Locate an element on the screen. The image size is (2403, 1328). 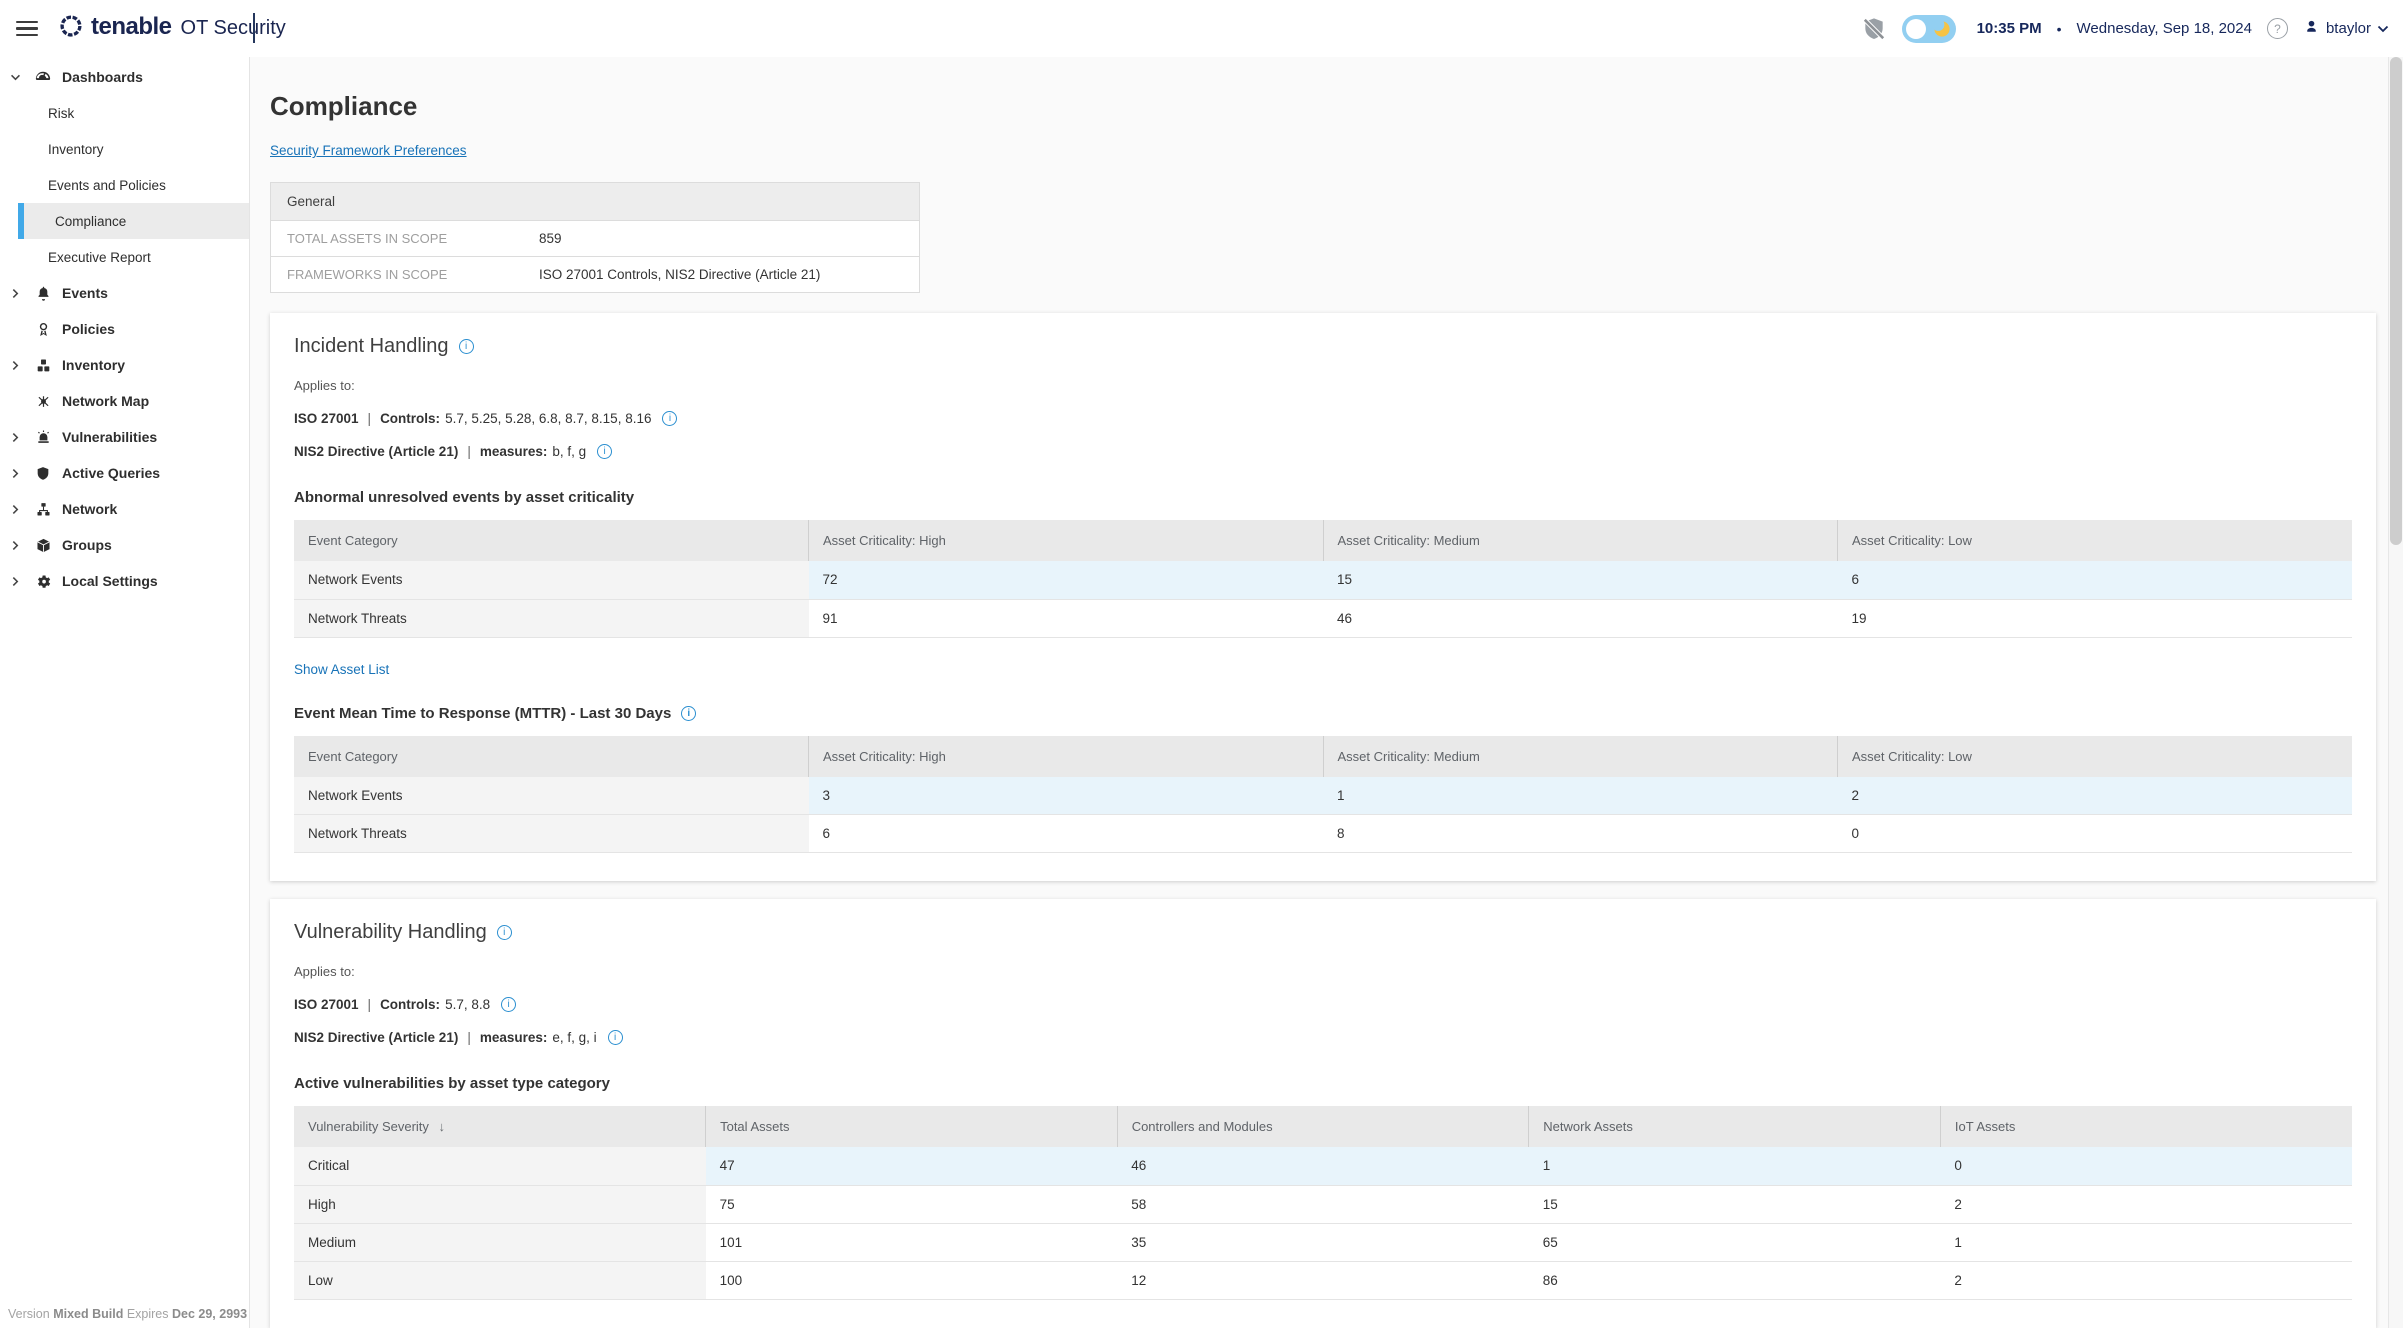
sidebar-item-groups: Groups is located at coordinates (124, 545).